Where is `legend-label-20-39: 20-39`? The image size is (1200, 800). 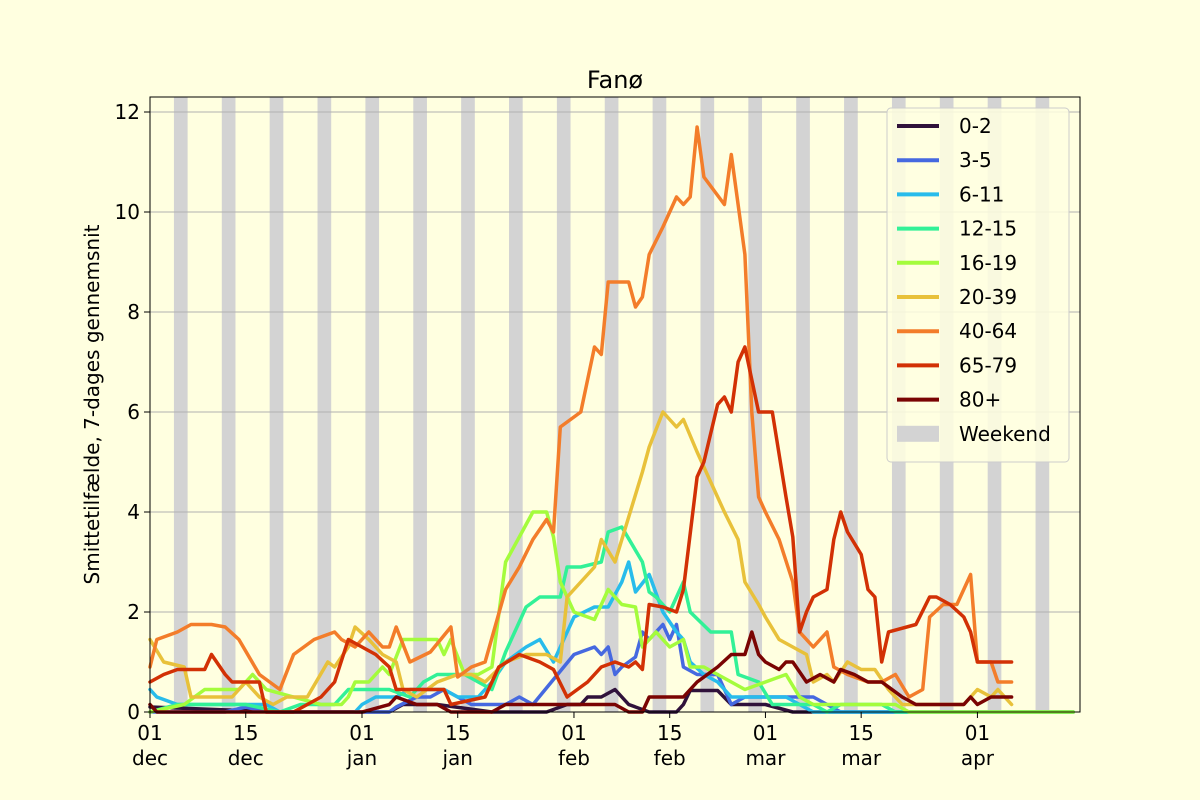
legend-label-20-39: 20-39 is located at coordinates (988, 297).